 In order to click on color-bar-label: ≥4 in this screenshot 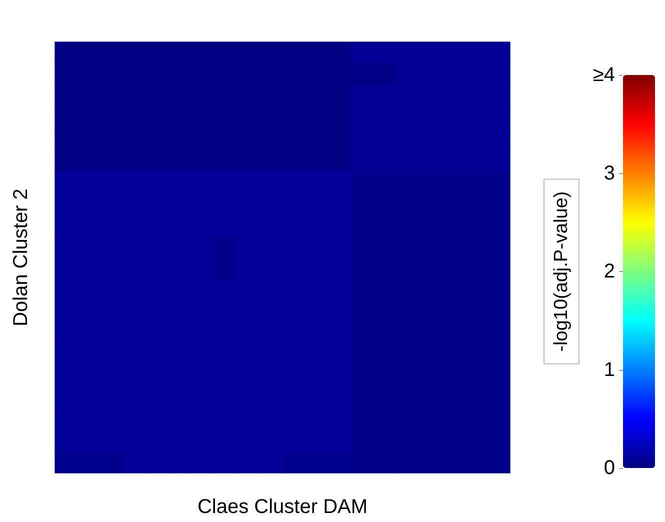, I will do `click(603, 75)`.